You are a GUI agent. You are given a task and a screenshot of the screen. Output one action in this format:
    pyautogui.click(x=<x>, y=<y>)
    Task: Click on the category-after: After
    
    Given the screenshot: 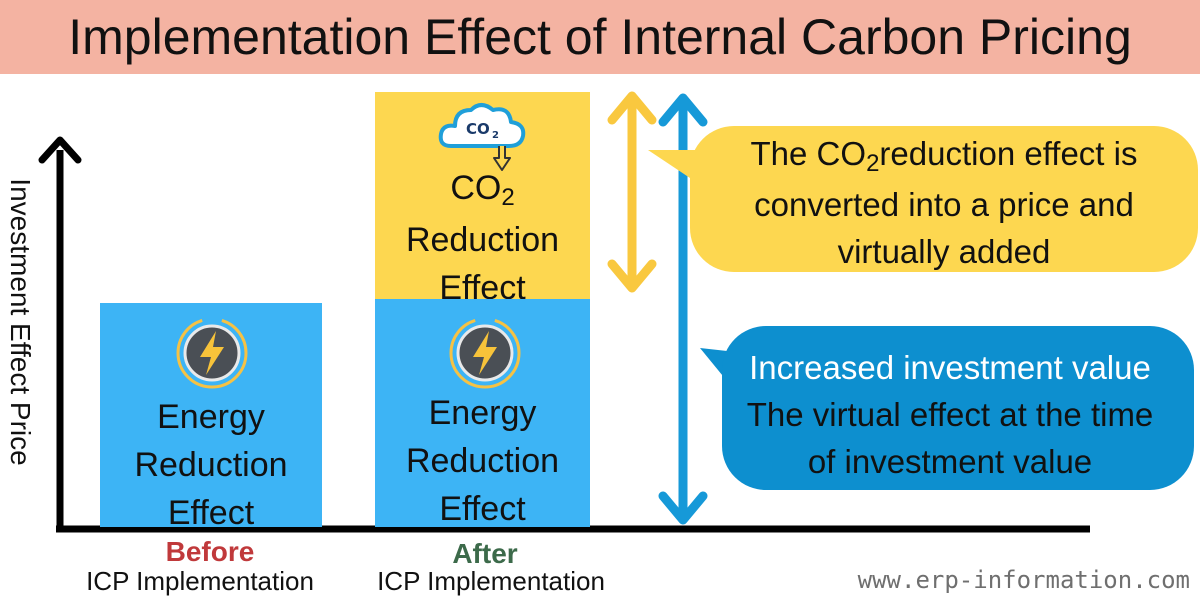 What is the action you would take?
    pyautogui.click(x=485, y=553)
    